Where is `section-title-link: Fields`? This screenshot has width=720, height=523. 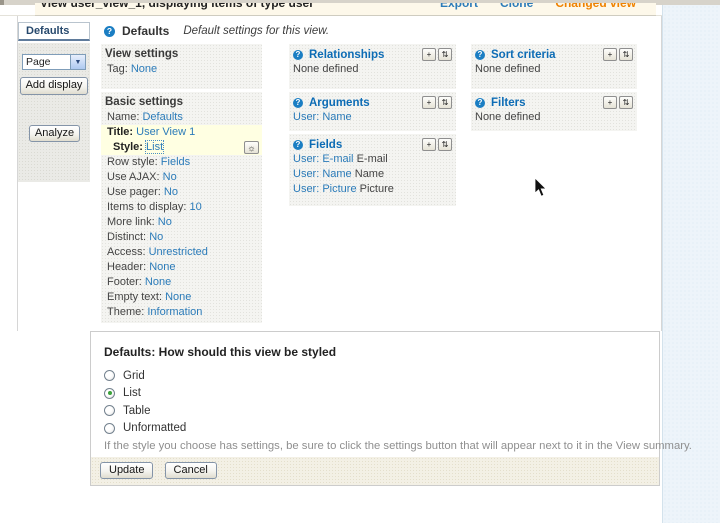
section-title-link: Fields is located at coordinates (326, 144).